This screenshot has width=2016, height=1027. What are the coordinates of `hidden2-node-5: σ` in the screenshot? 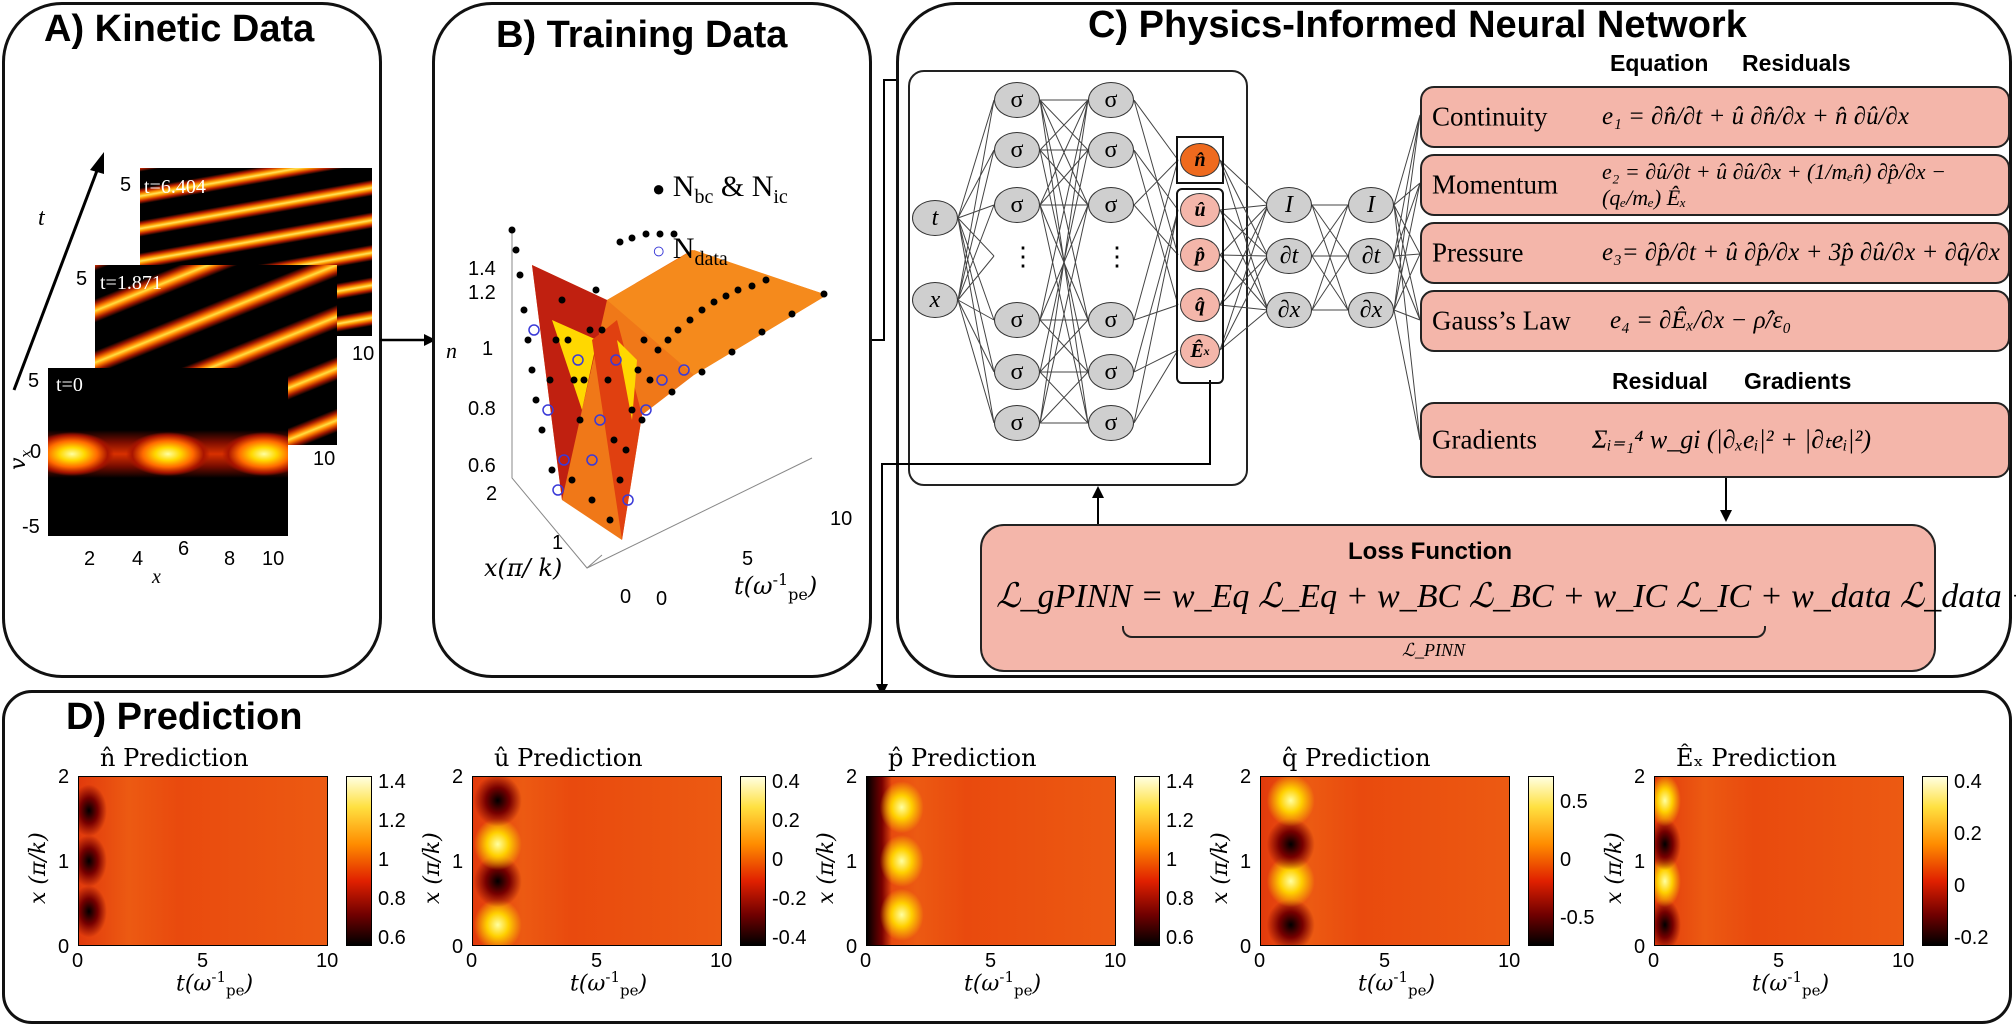 It's located at (1111, 372).